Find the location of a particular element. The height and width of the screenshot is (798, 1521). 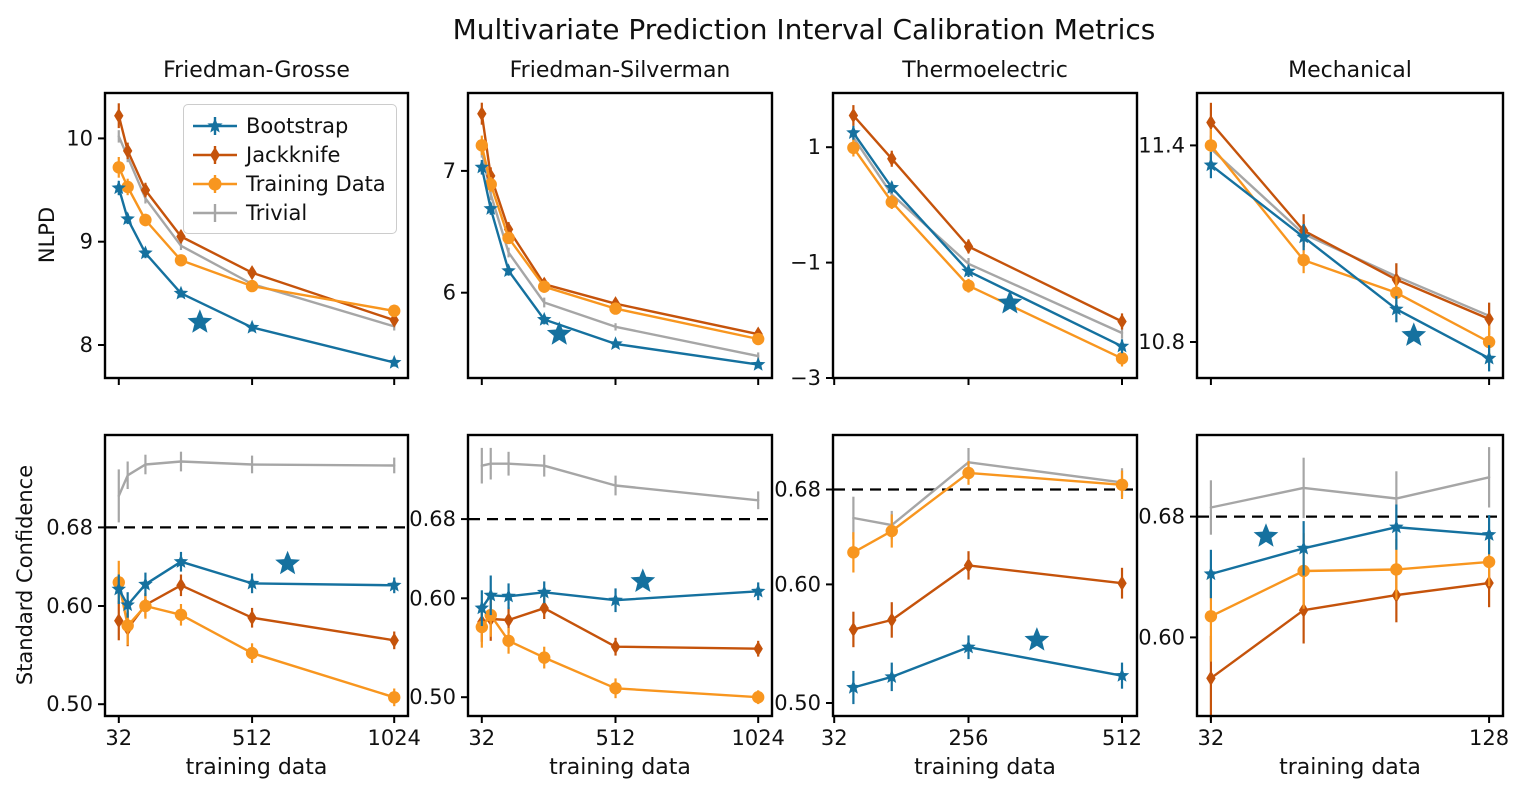

column-title-friedman-grosse: Friedman-Grosse is located at coordinates (256, 70).